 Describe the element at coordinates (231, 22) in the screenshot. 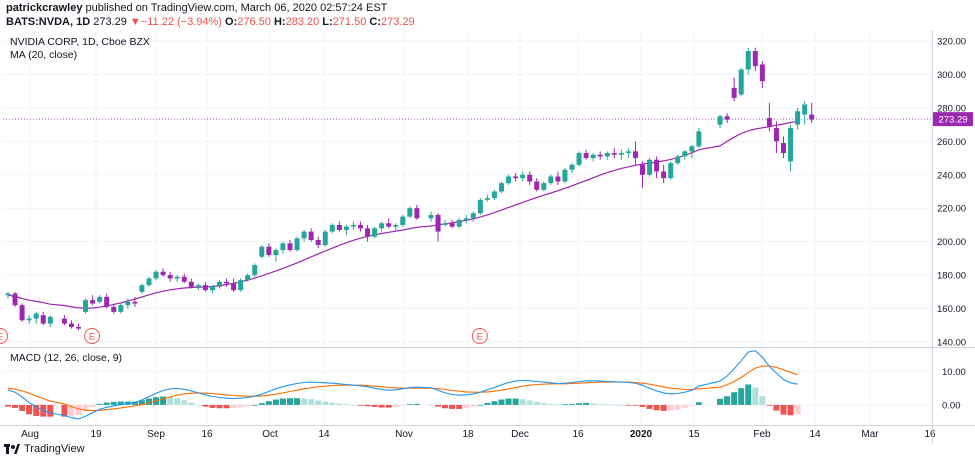

I see `open-label: O:` at that location.